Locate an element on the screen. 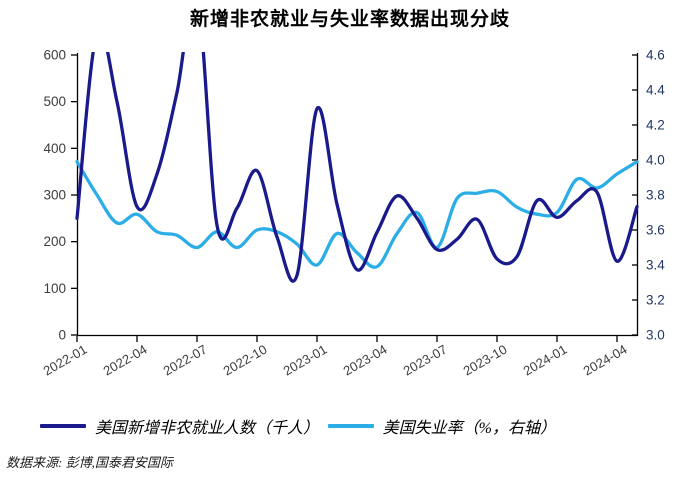  svg-text: 400 is located at coordinates (54, 148).